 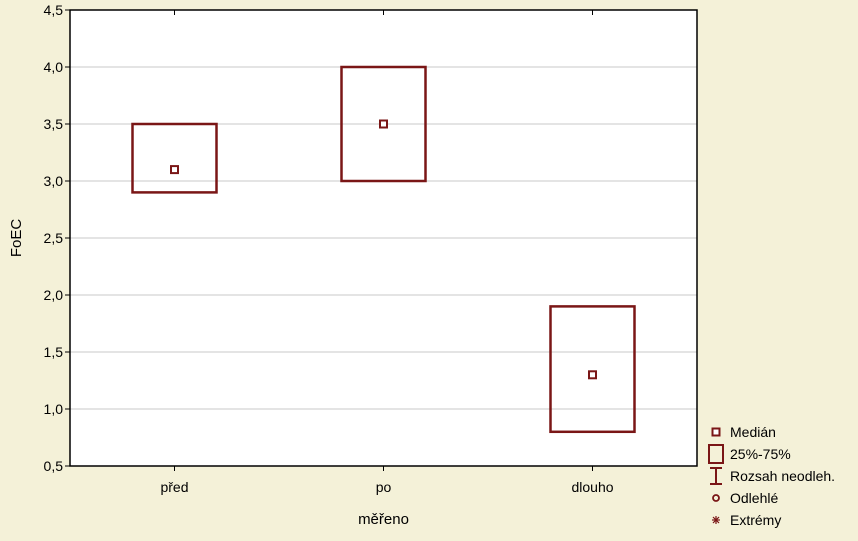 What do you see at coordinates (54, 181) in the screenshot?
I see `y-tick-label: 3,0` at bounding box center [54, 181].